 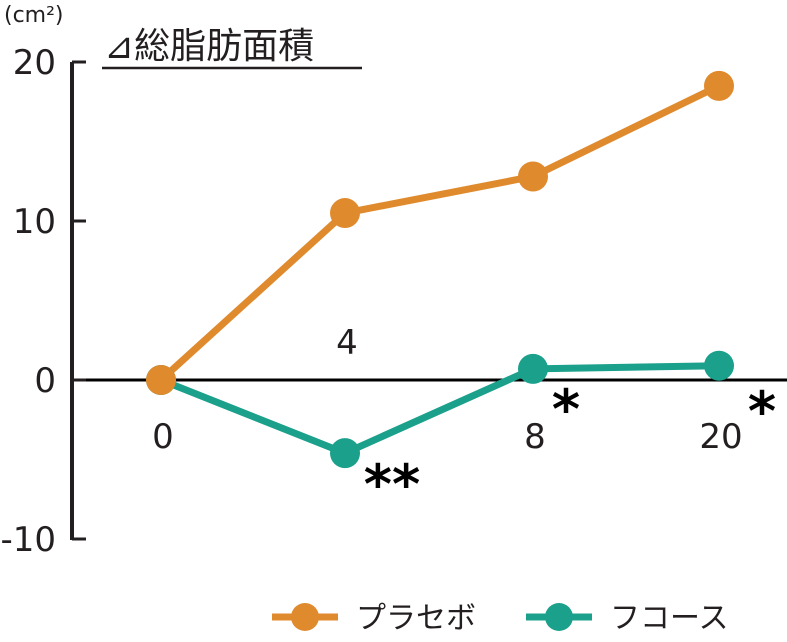 I want to click on x-tick-label: 4, so click(x=347, y=343).